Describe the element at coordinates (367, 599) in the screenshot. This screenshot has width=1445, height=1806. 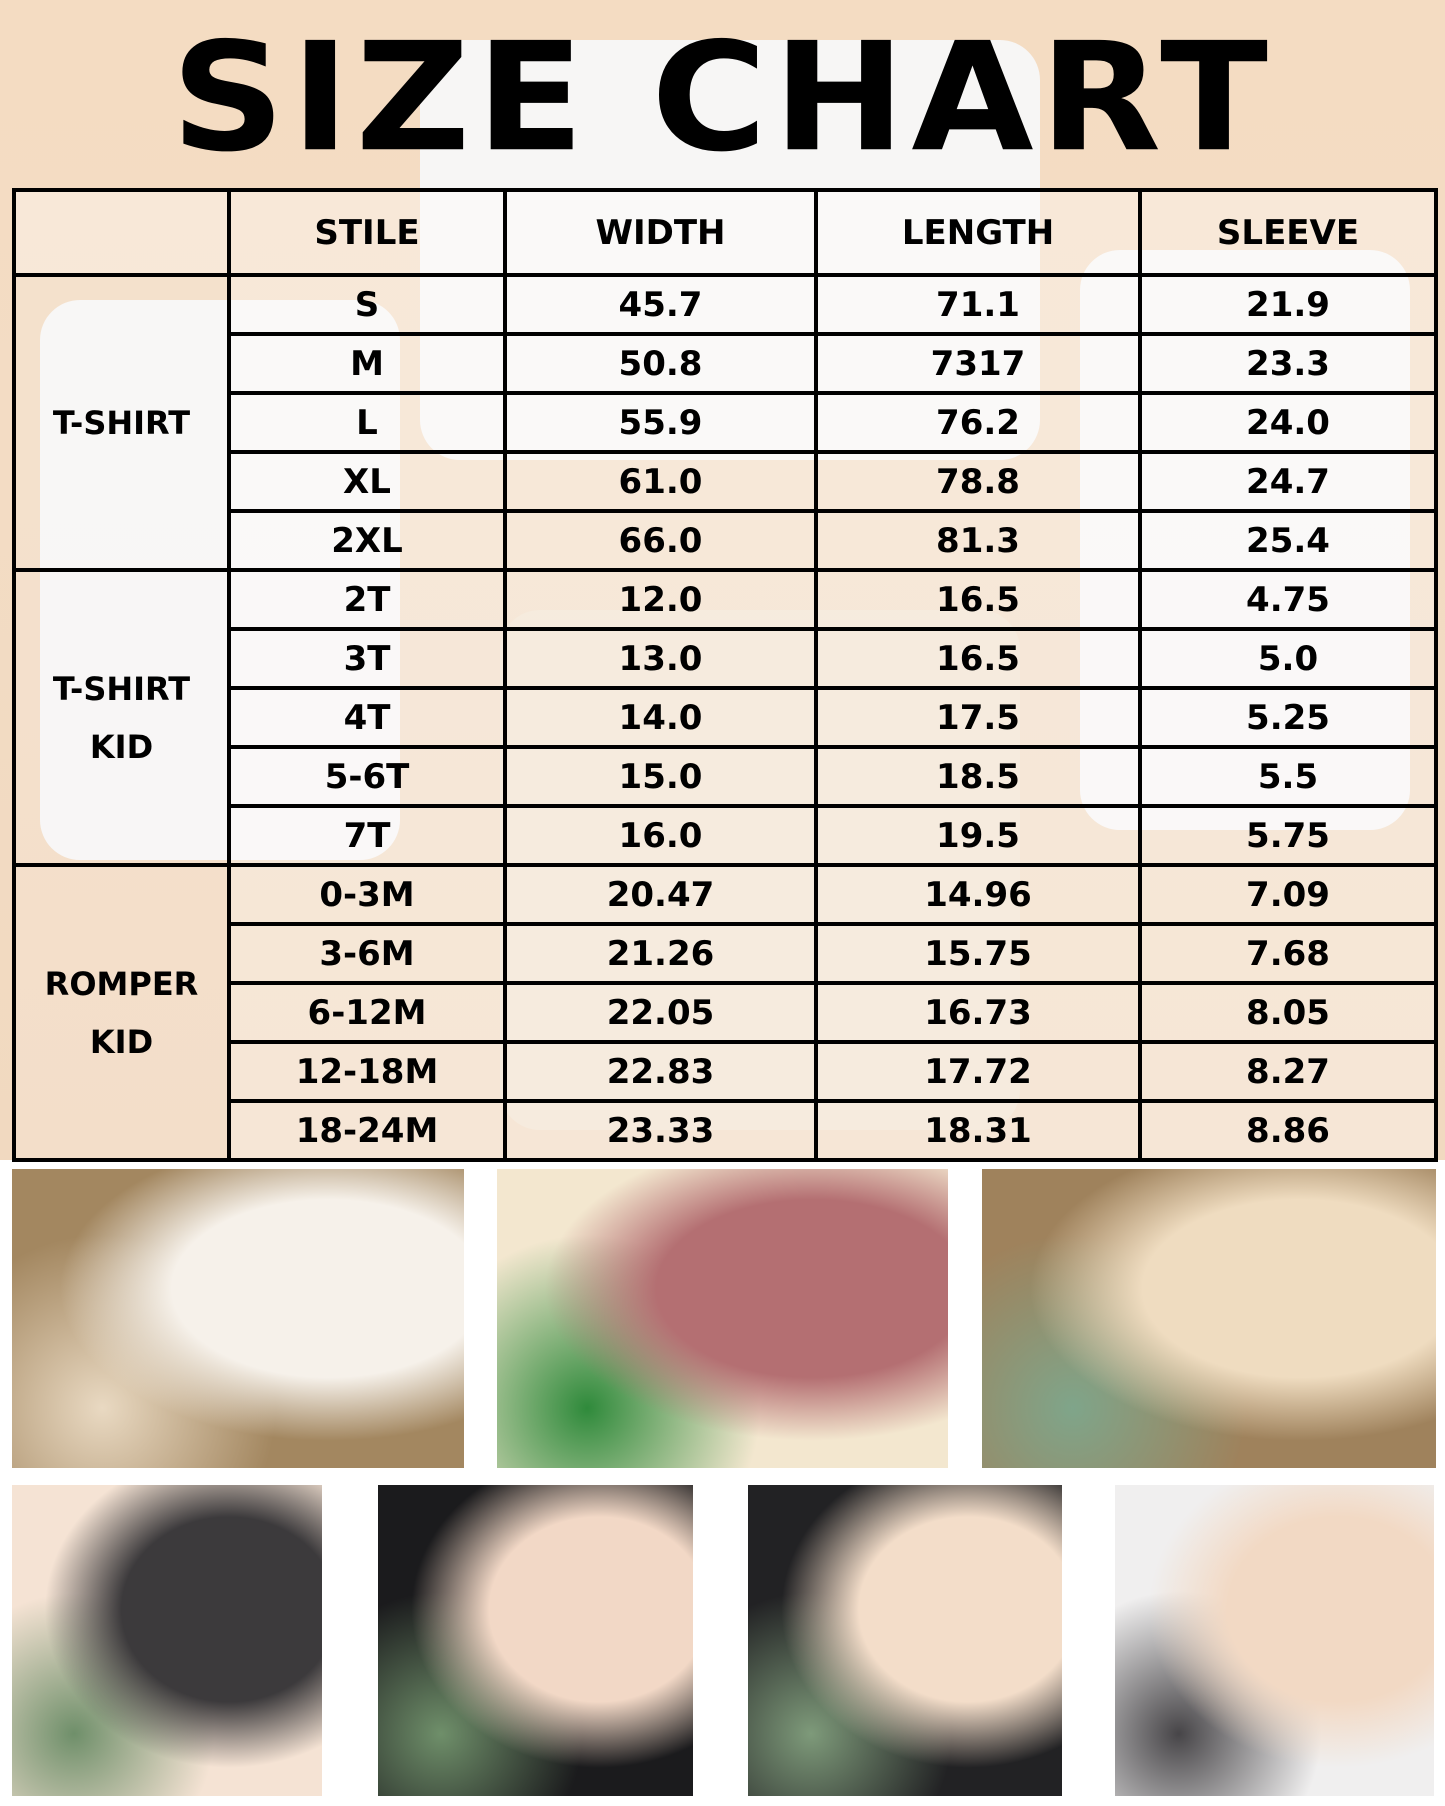
I see `size-cell: 2T` at that location.